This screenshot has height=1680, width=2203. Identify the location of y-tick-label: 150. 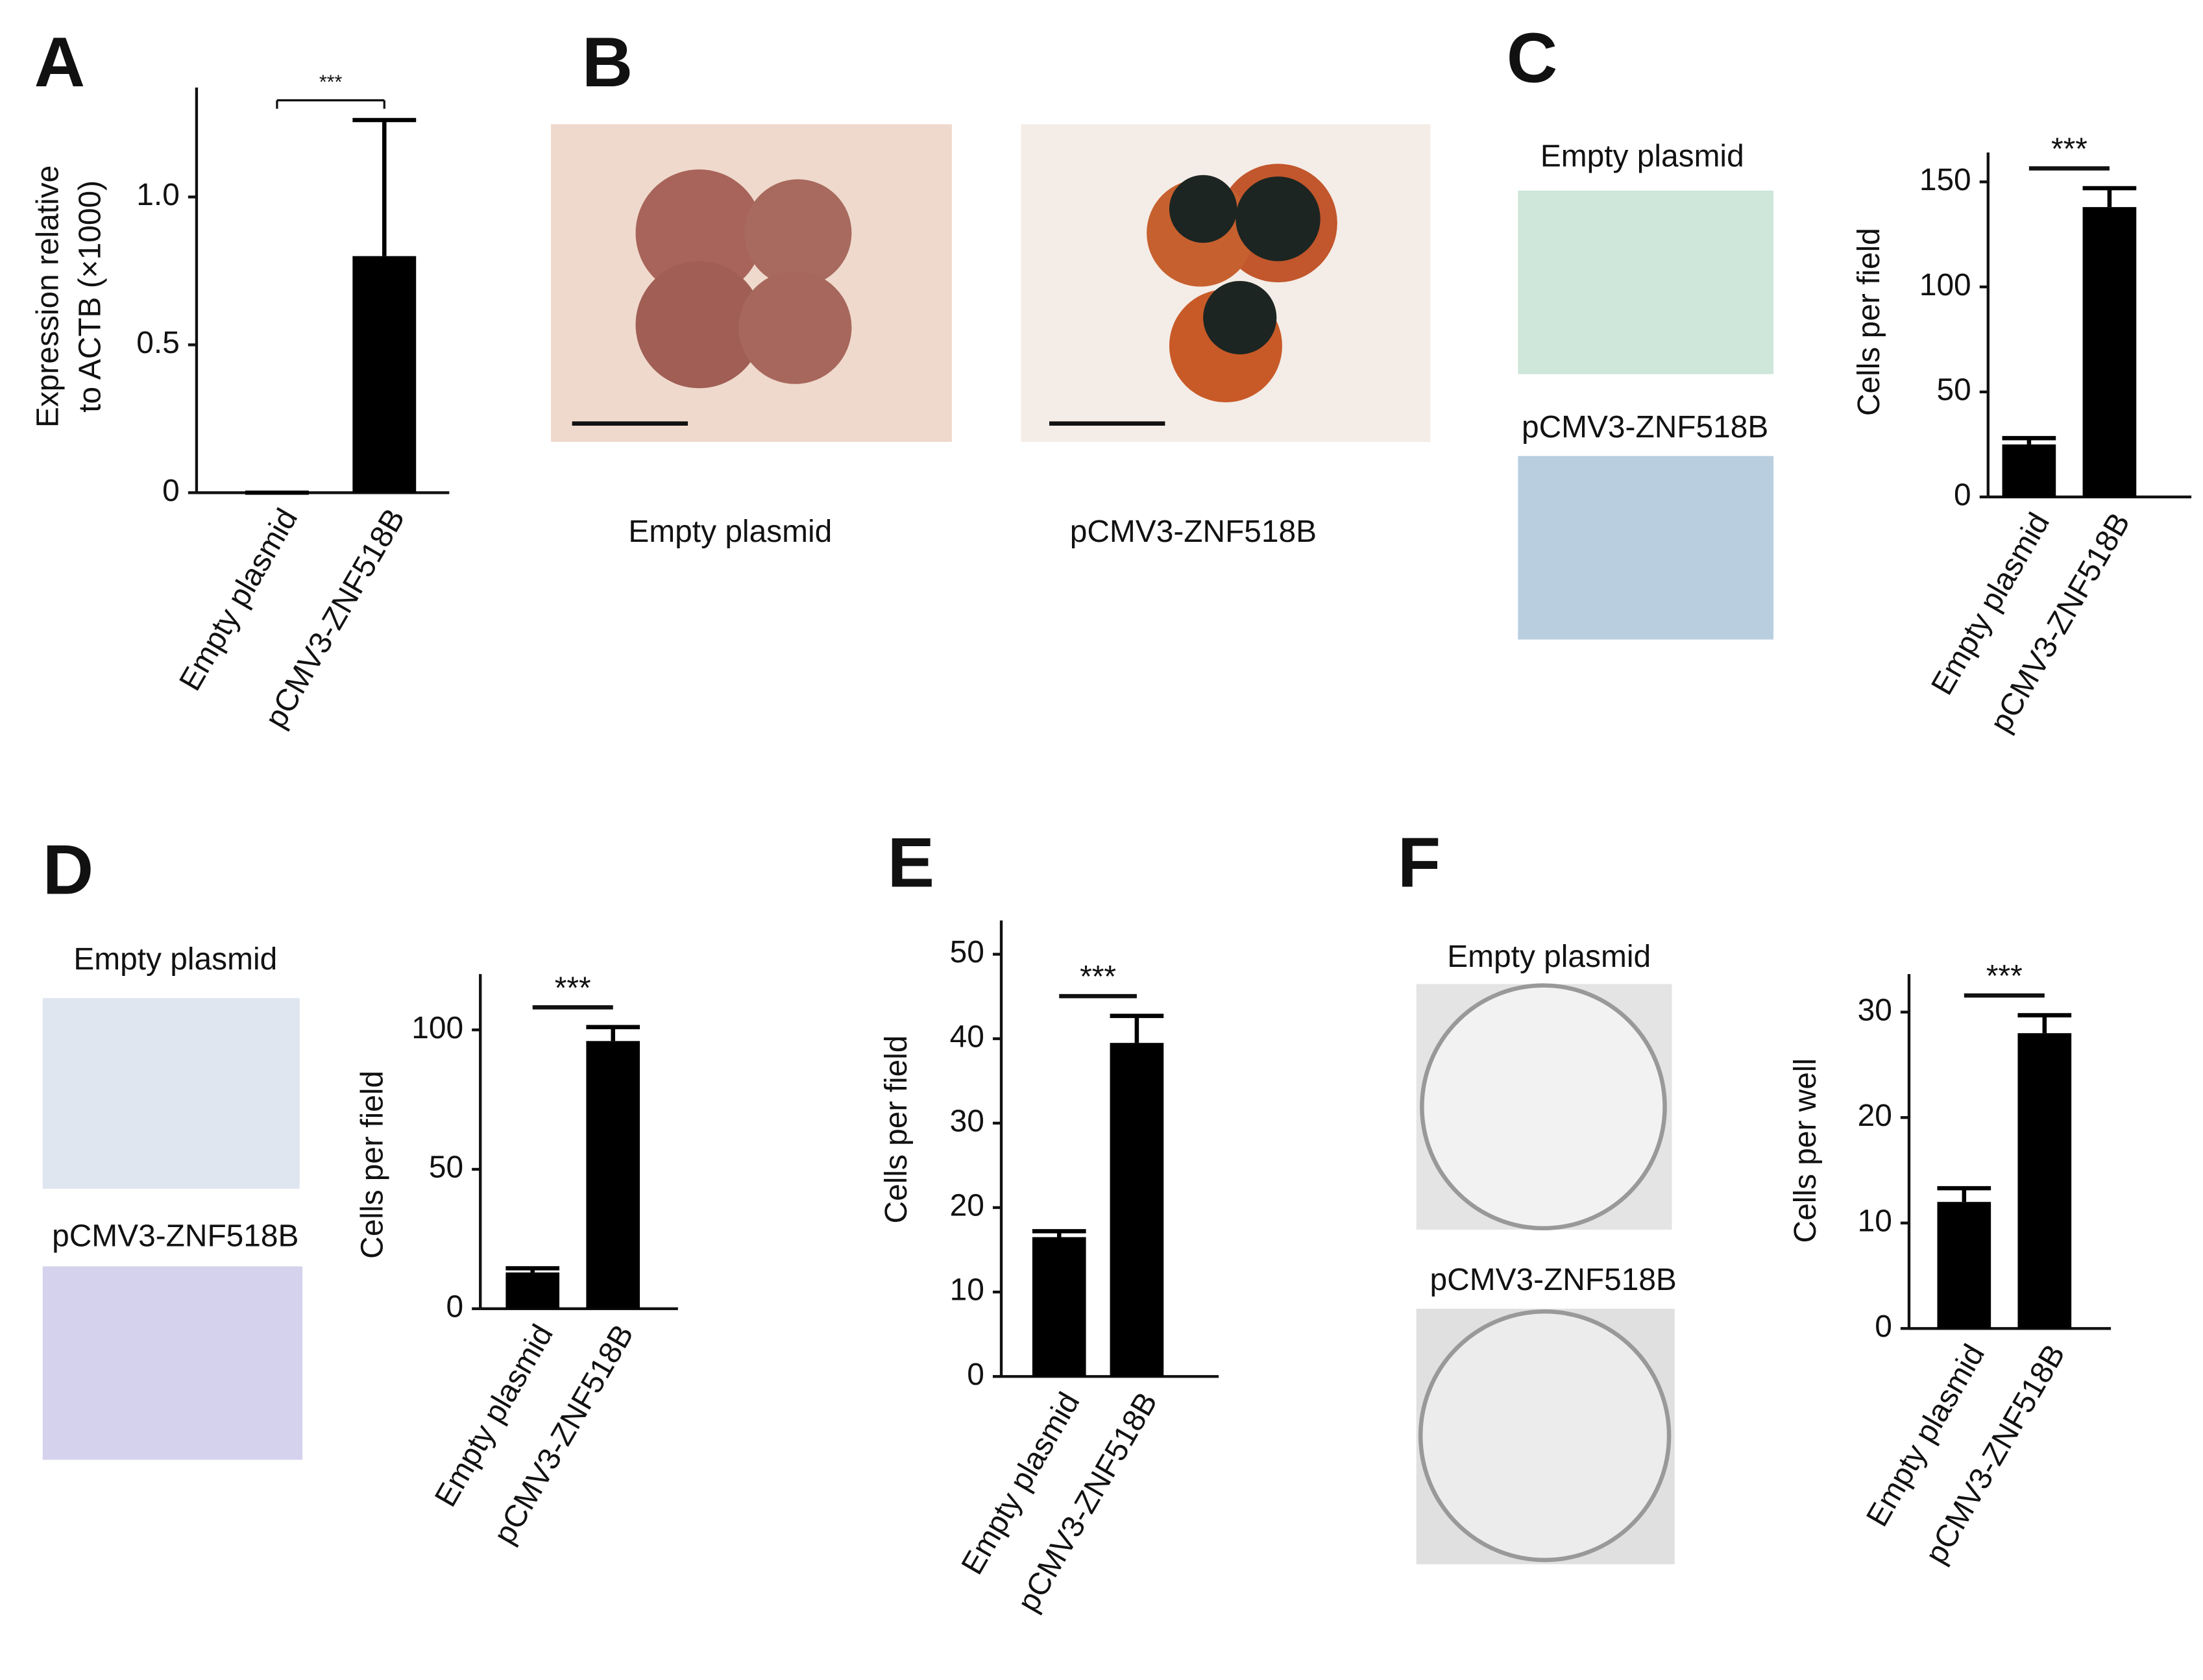
(1945, 180).